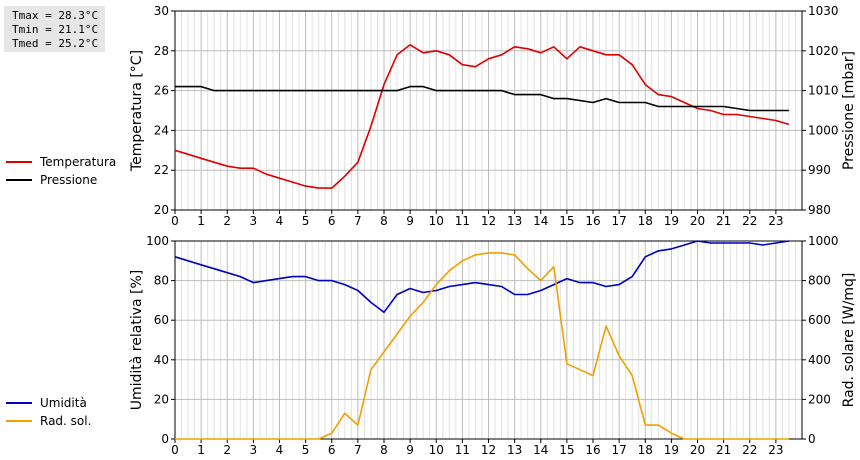  What do you see at coordinates (157, 241) in the screenshot?
I see `bottom-y-tick-label: 100` at bounding box center [157, 241].